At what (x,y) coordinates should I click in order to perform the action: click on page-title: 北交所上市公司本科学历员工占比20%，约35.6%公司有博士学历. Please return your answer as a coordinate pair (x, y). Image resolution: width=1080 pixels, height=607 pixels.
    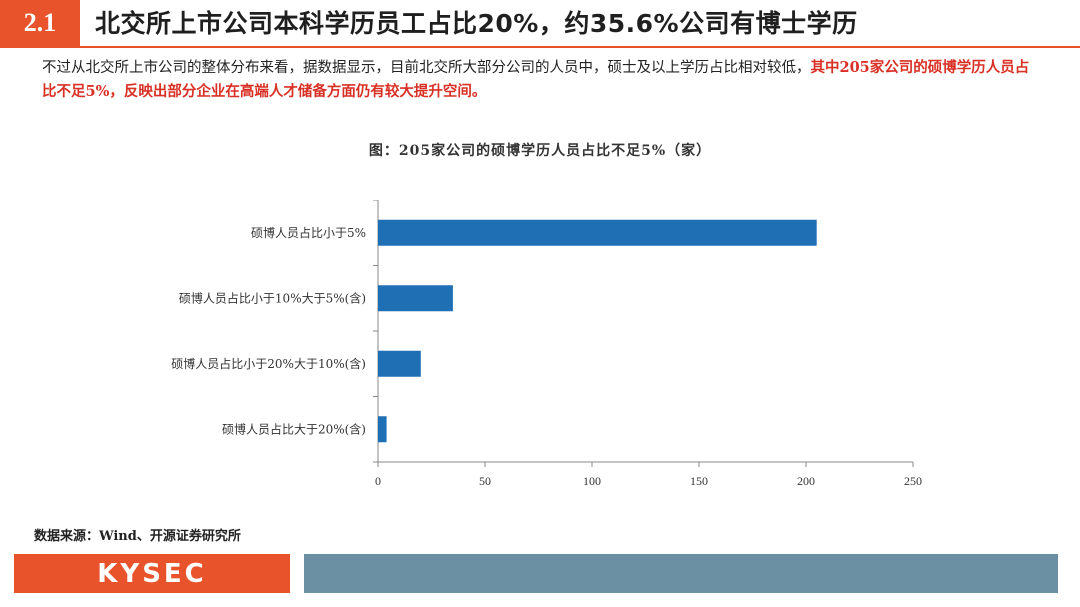
    Looking at the image, I should click on (476, 23).